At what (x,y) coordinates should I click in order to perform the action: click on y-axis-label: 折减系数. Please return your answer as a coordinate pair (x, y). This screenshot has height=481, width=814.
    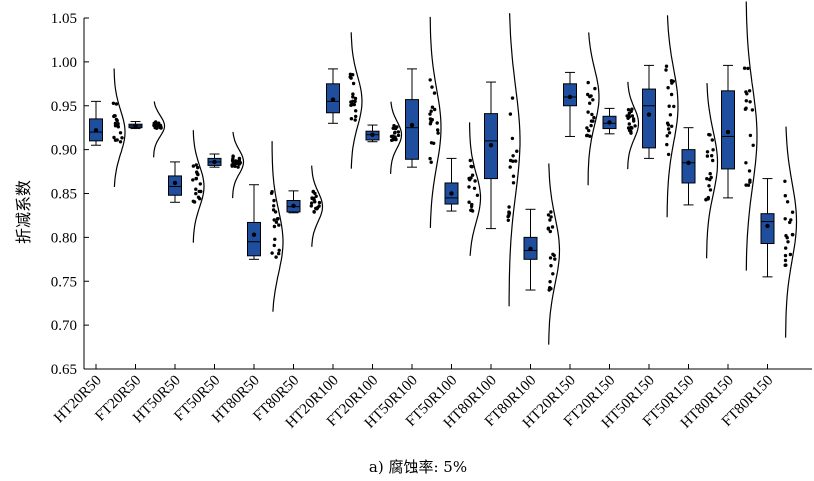
    Looking at the image, I should click on (23, 212).